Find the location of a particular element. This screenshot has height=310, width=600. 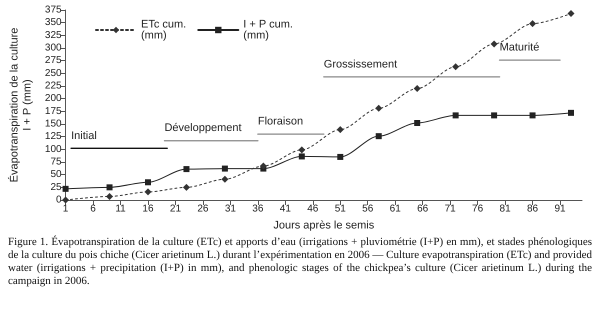

y-tick-label: 350 is located at coordinates (53, 22).